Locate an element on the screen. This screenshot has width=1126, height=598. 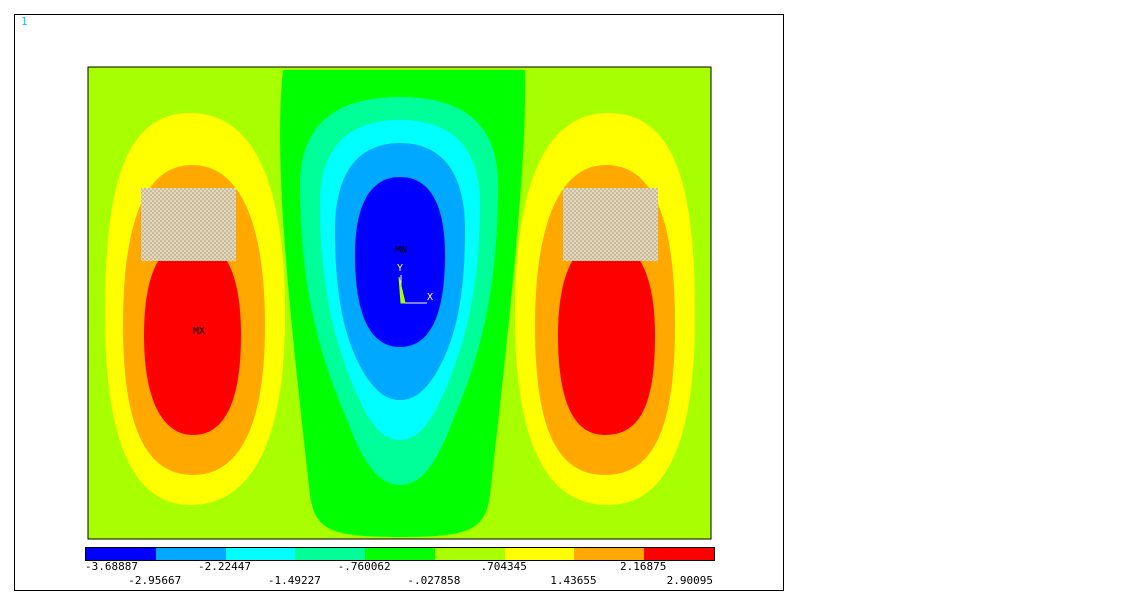
contour-legend-bar is located at coordinates (400, 554).